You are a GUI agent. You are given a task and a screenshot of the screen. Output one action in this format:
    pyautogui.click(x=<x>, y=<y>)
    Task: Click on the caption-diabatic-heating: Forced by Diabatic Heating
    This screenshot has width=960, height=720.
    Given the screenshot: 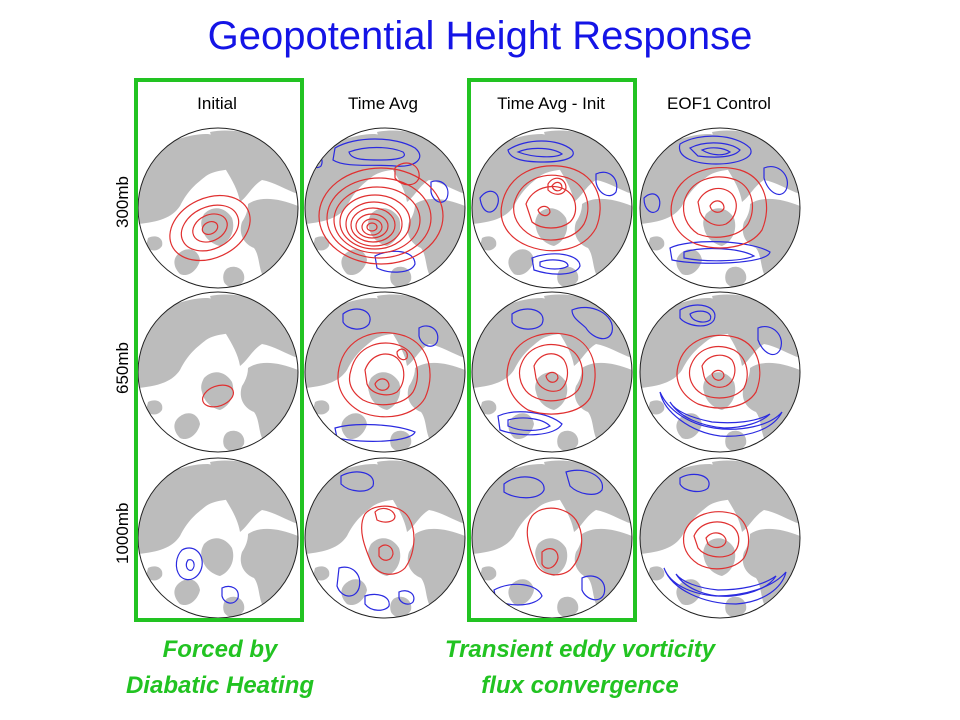 What is the action you would take?
    pyautogui.click(x=220, y=668)
    